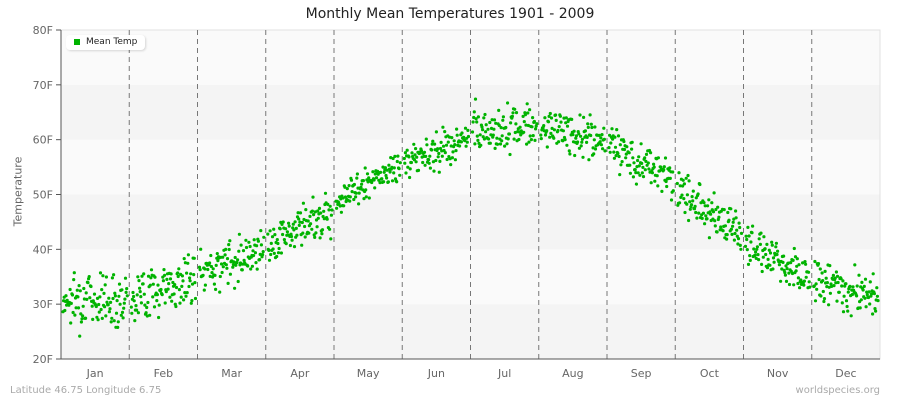 The height and width of the screenshot is (400, 900). Describe the element at coordinates (77, 42) in the screenshot. I see `legend-swatch-icon` at that location.